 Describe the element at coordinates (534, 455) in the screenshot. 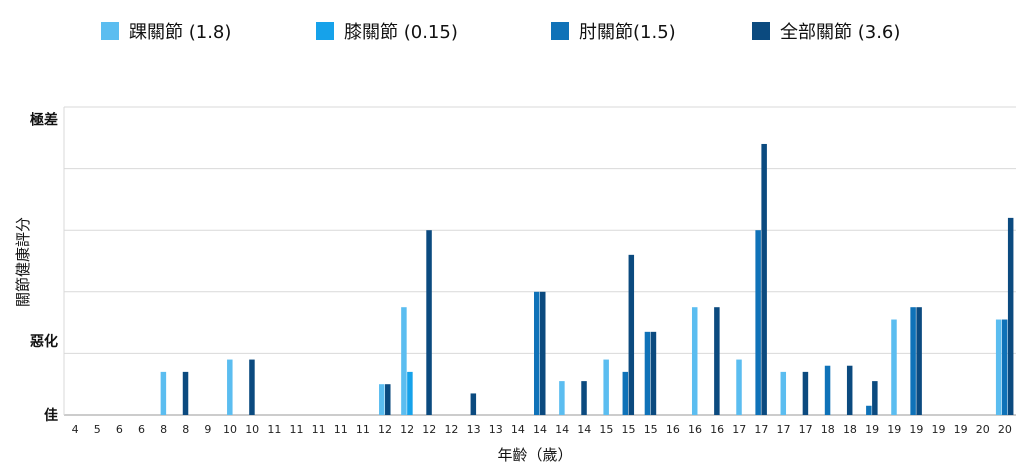

I see `x-axis-title: 年齡（歲）` at that location.